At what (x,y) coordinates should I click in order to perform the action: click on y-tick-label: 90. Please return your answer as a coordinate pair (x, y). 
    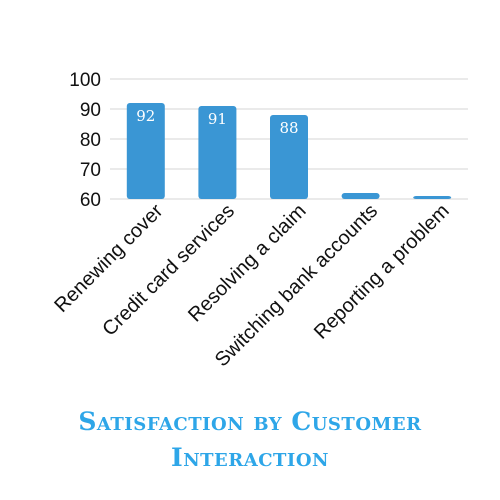
    Looking at the image, I should click on (90, 110).